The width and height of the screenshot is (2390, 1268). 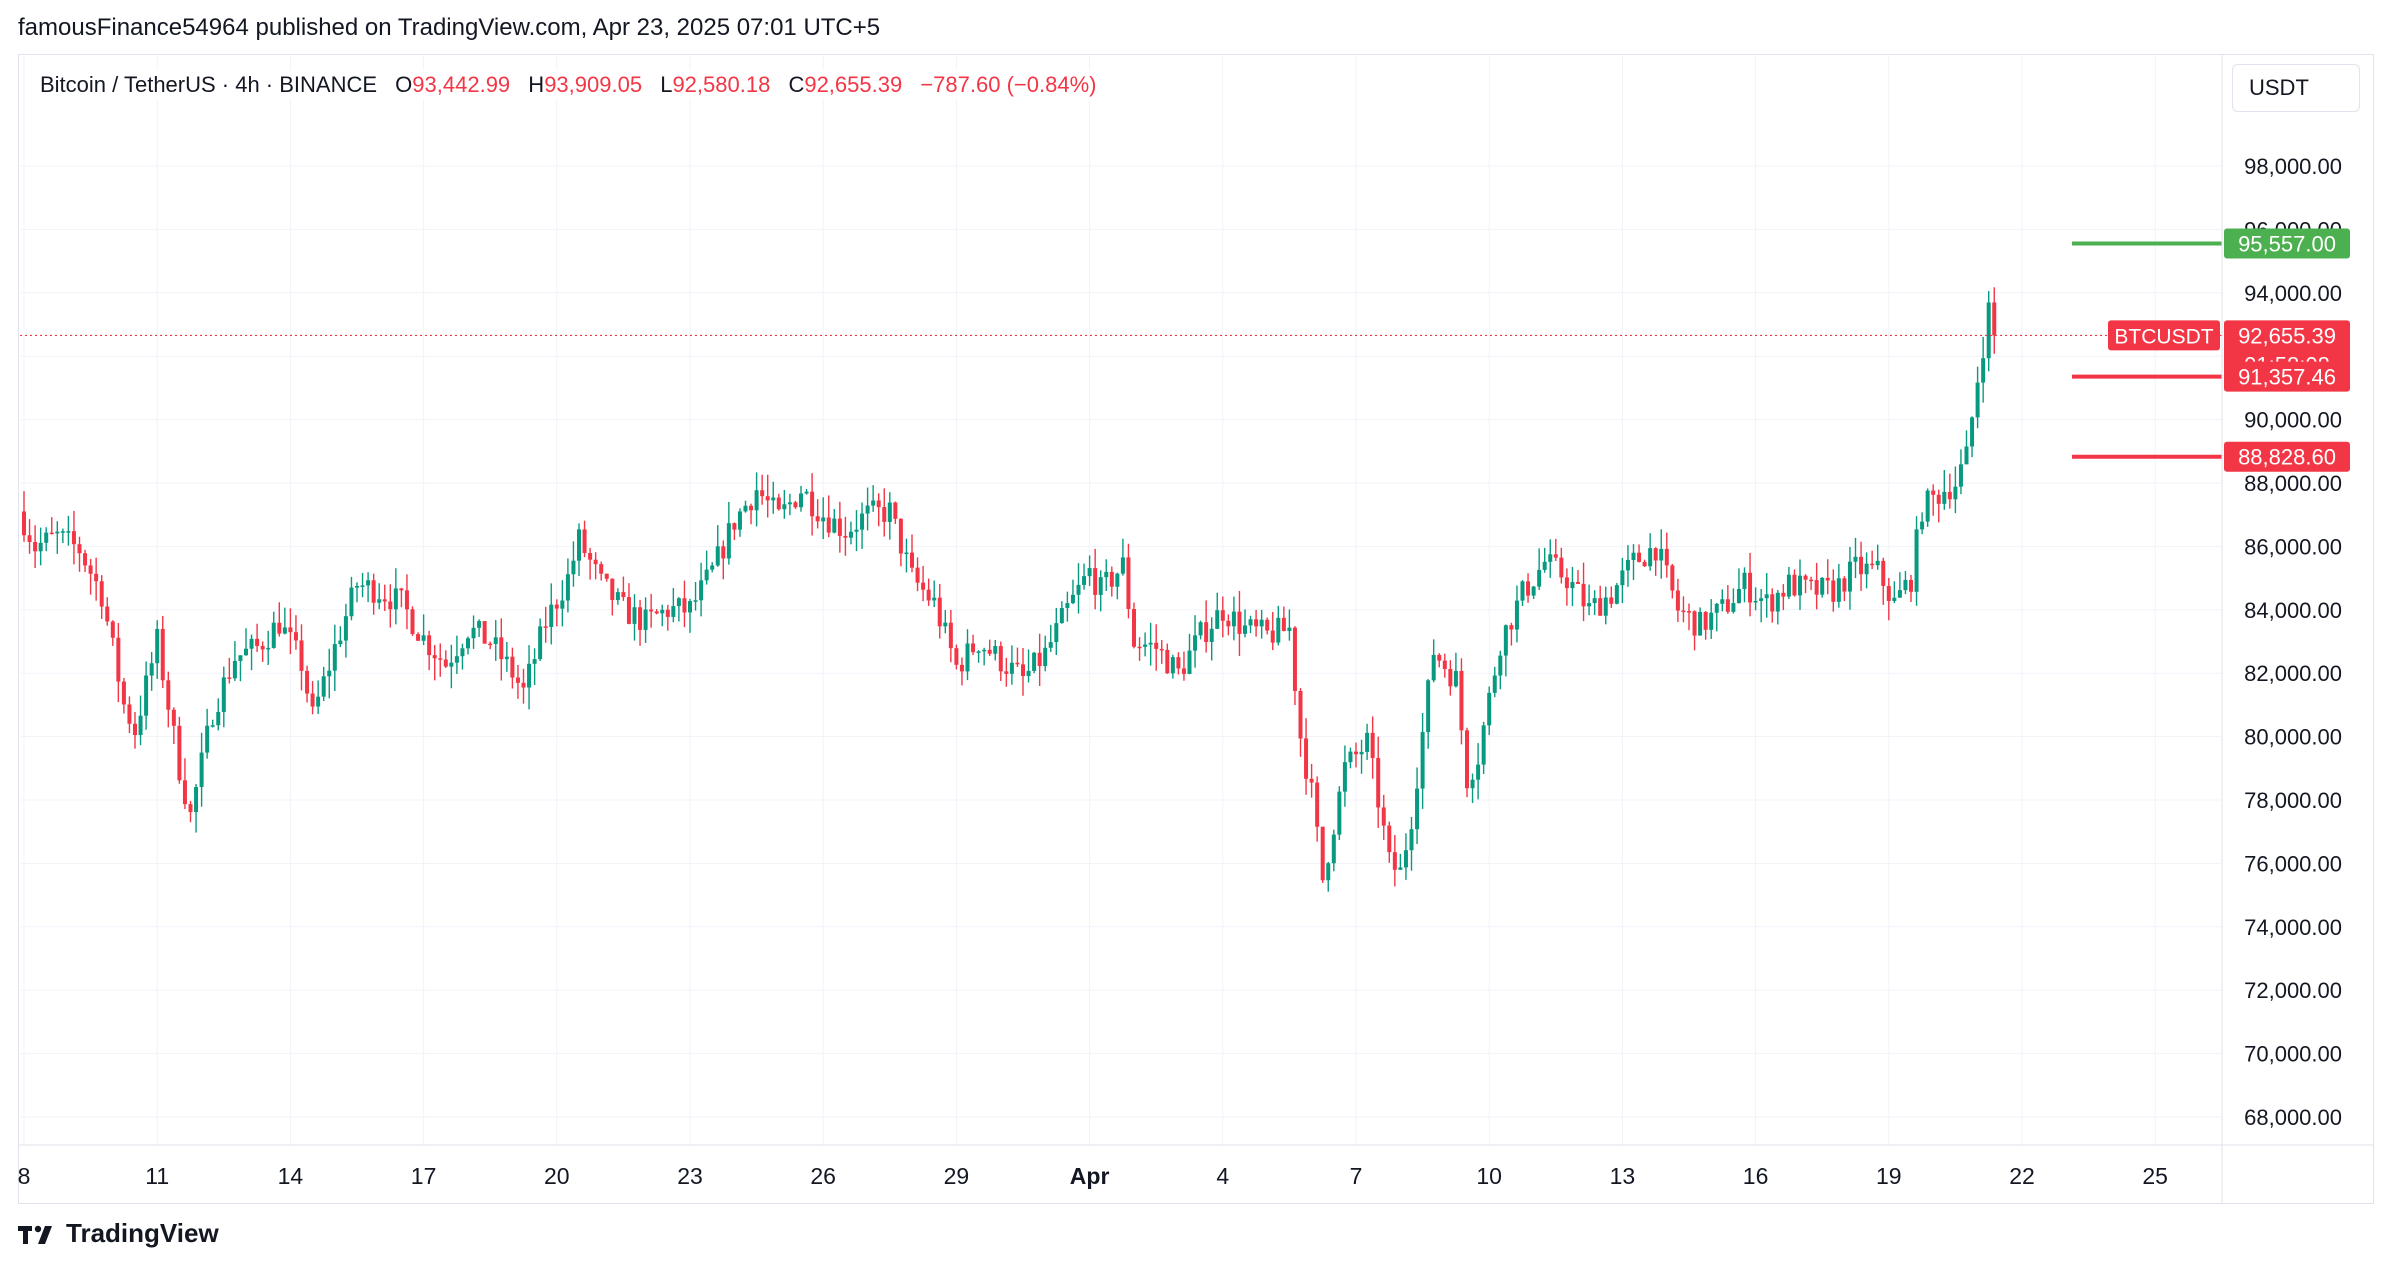 I want to click on x-tick-label: 8, so click(x=24, y=1176).